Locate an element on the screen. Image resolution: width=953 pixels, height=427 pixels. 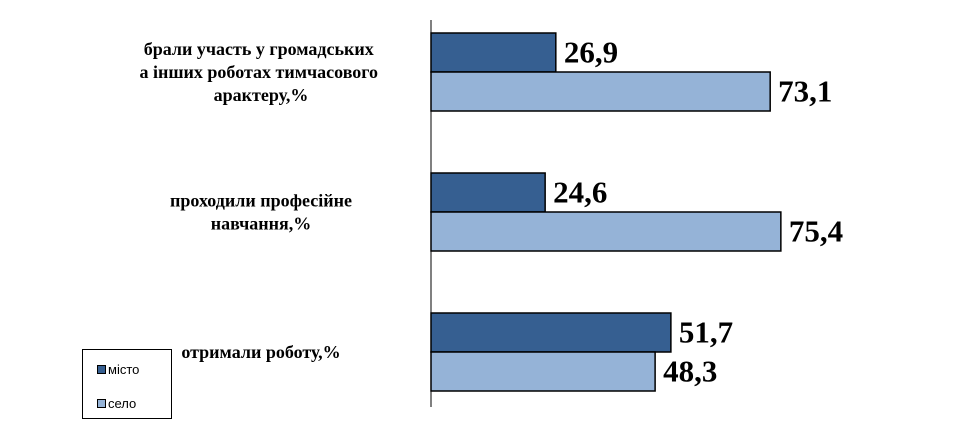
category-label: проходили професійне навчання,% is located at coordinates (261, 212).